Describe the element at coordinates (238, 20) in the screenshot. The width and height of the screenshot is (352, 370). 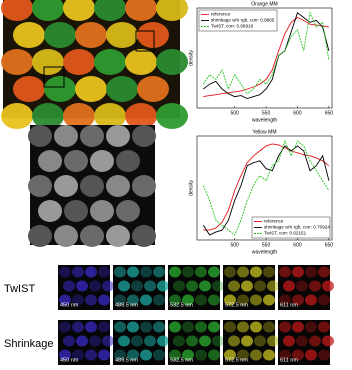
I see `legend` at that location.